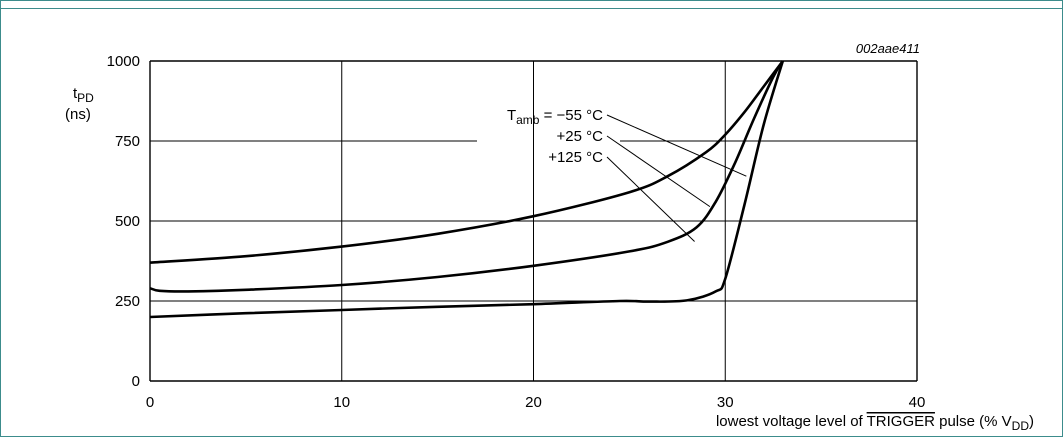  Describe the element at coordinates (127, 221) in the screenshot. I see `y-tick-label: 500` at that location.